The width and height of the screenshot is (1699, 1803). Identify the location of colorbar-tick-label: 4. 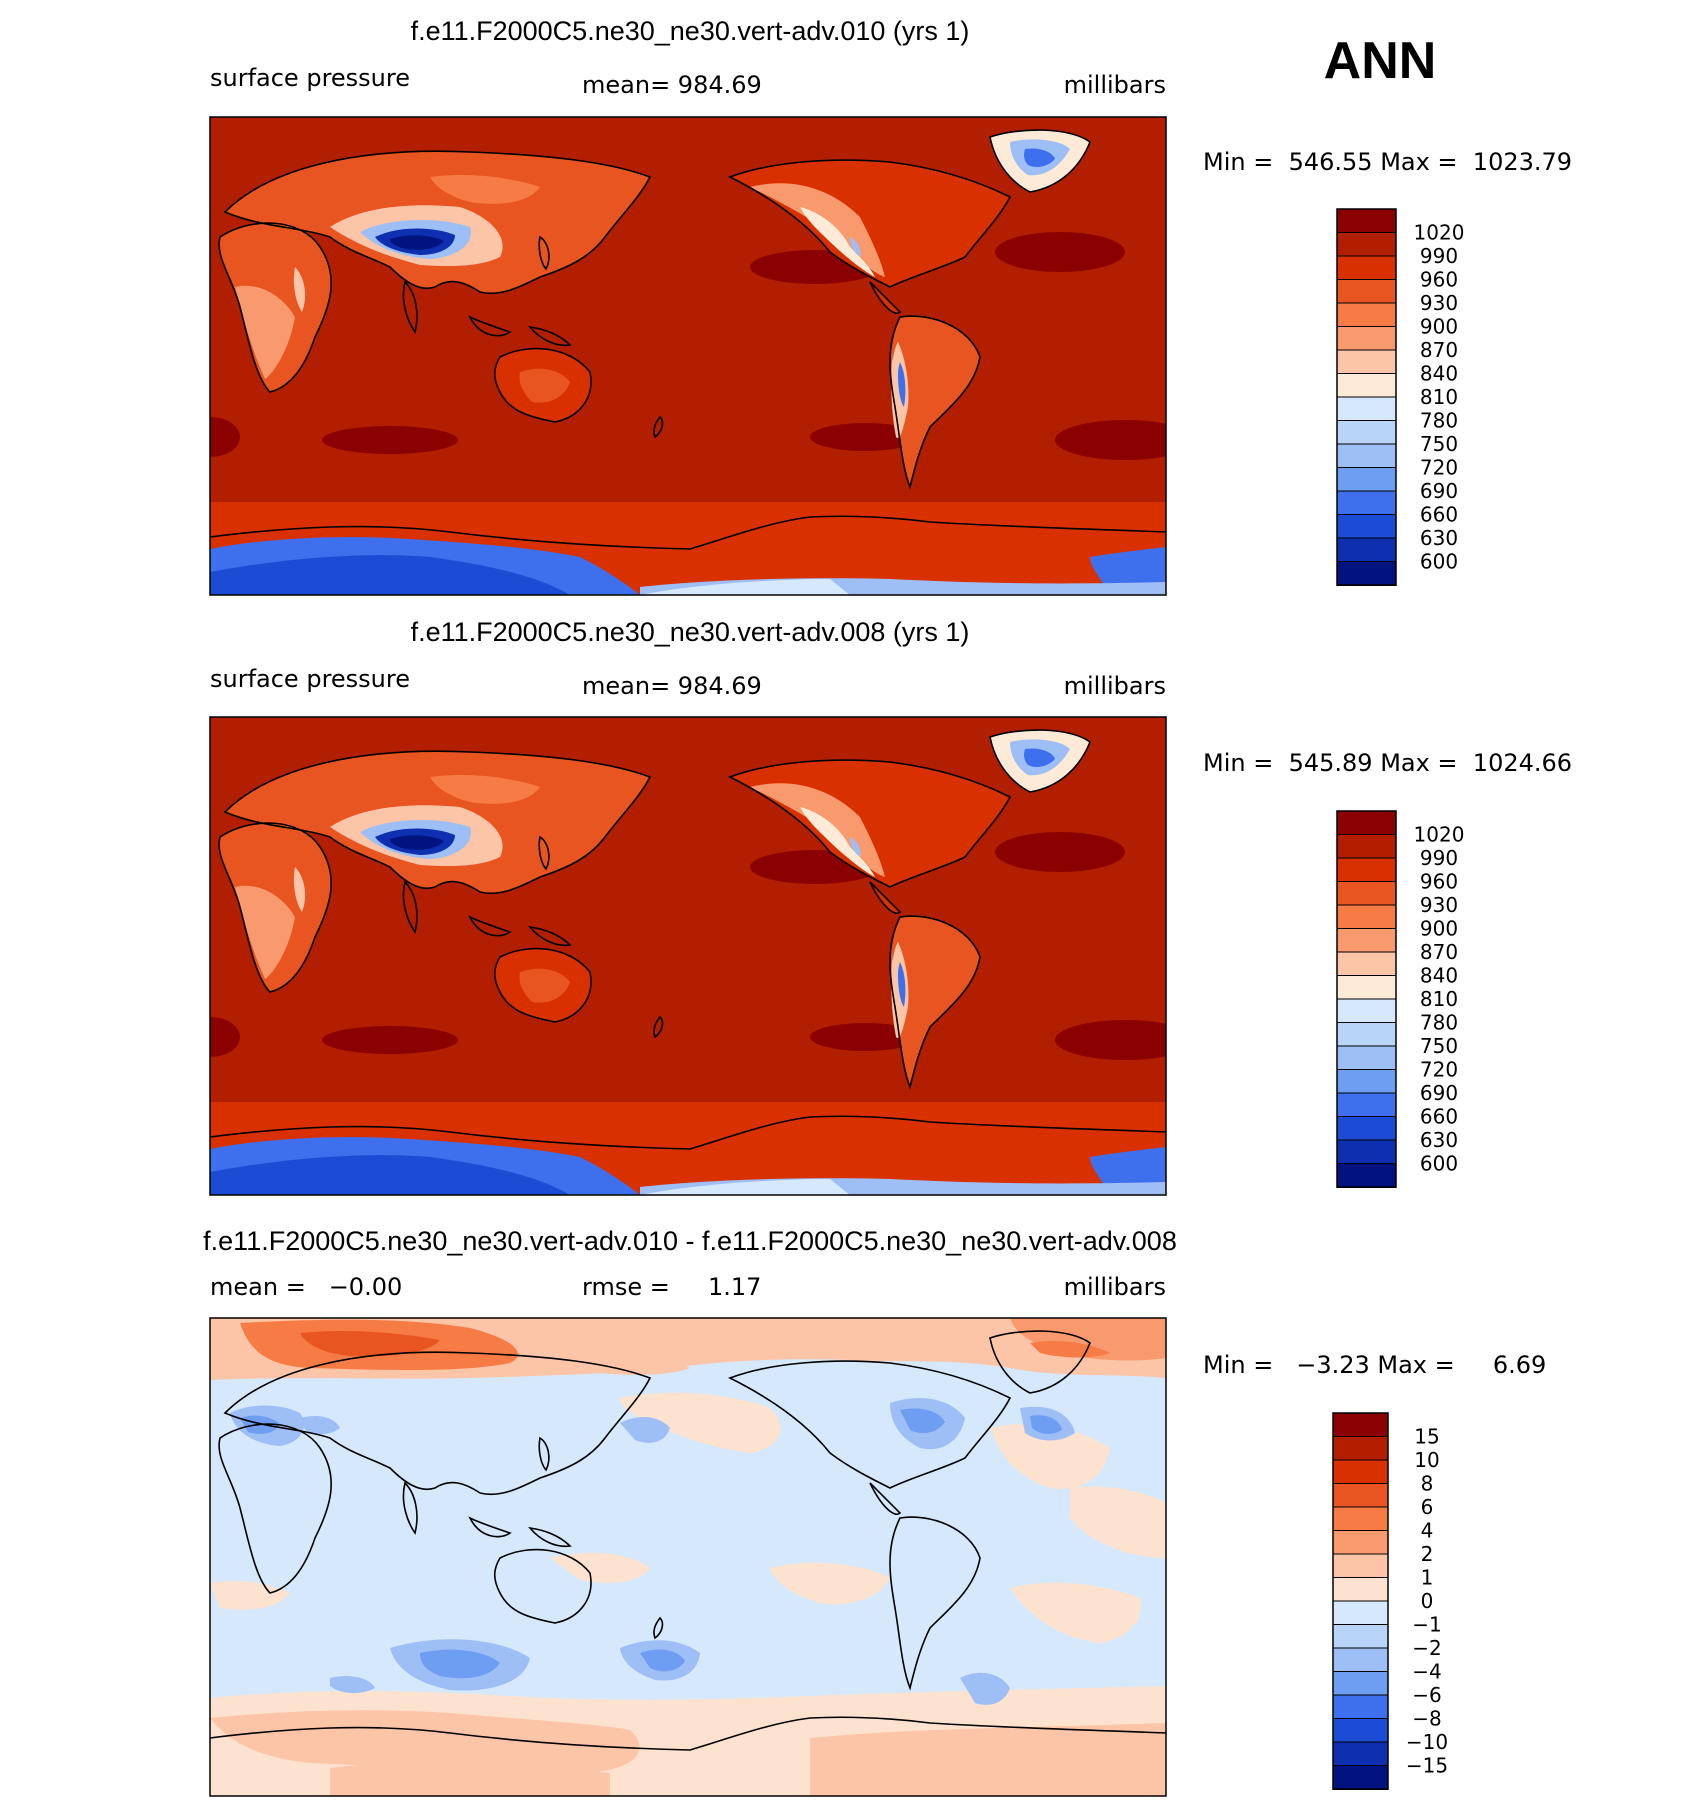
(1427, 1531).